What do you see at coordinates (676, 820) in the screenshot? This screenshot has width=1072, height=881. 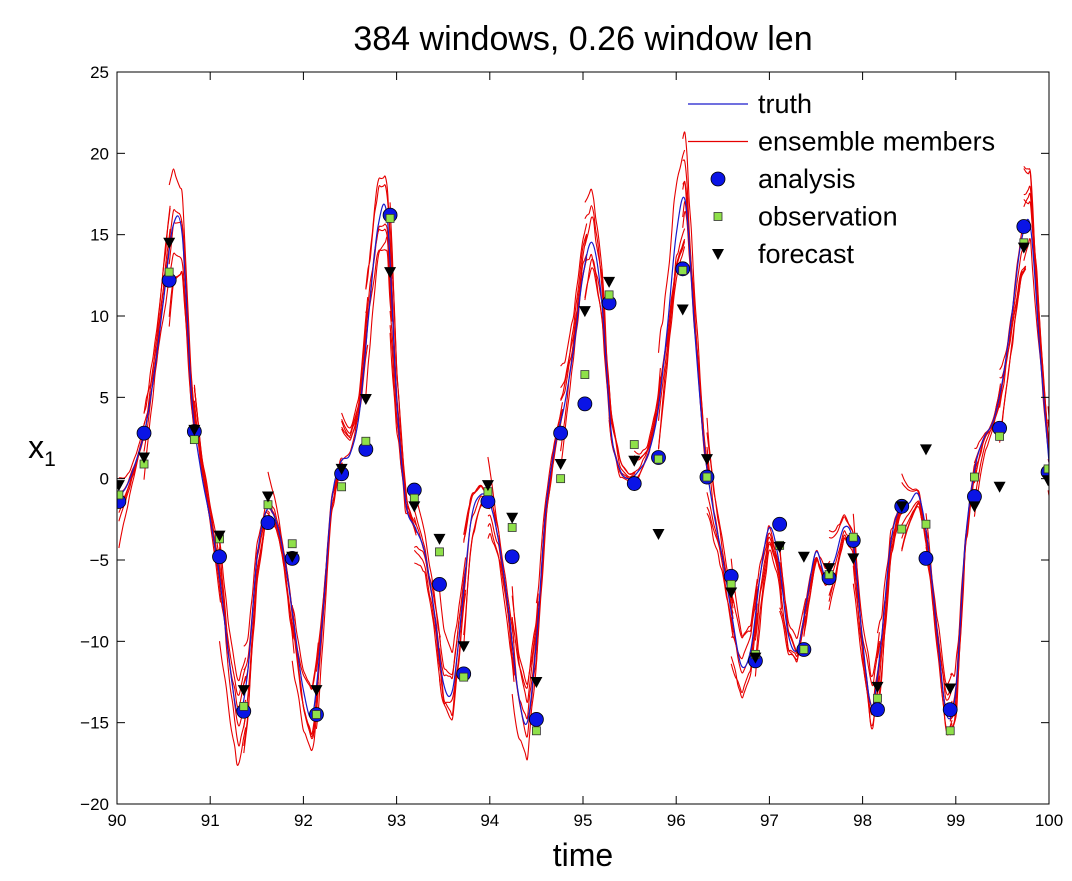 I see `x-tick-label: 96` at bounding box center [676, 820].